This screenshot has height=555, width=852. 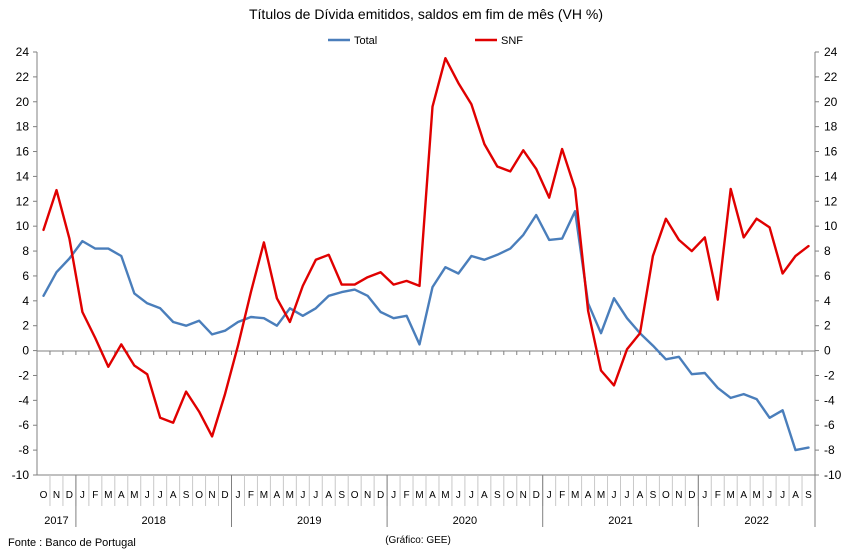 I want to click on y-tick-label-right: 20, so click(x=831, y=102).